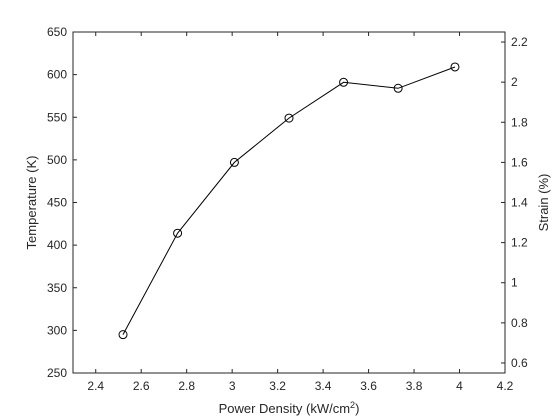 The width and height of the screenshot is (560, 420). I want to click on x-tick-label: 3.4, so click(323, 386).